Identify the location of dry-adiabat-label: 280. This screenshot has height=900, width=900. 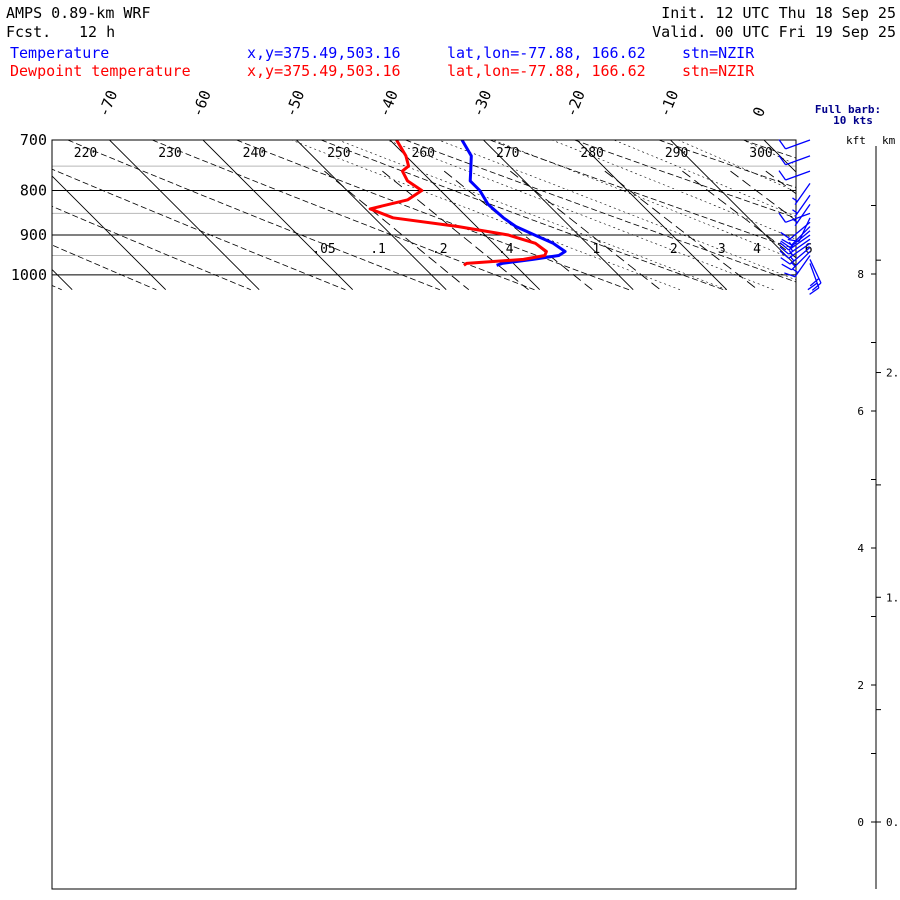
(591, 153).